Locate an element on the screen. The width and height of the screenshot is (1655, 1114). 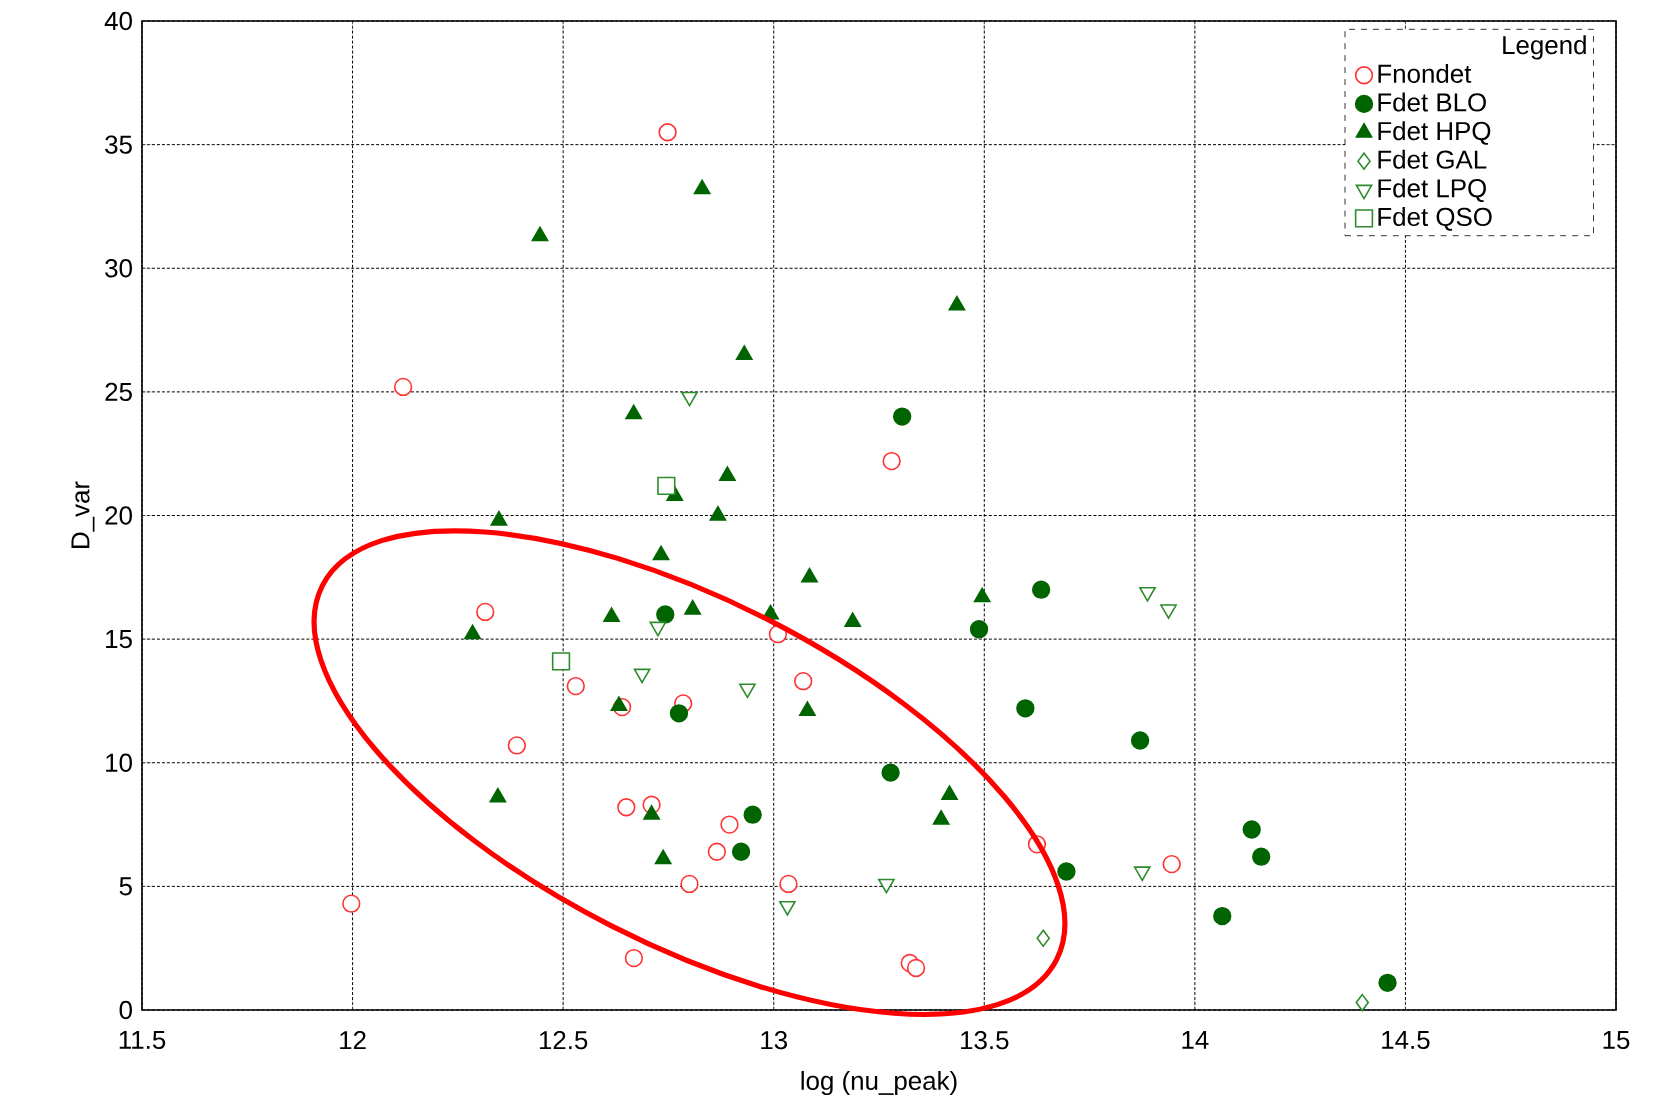
legend-label: Fdet QSO is located at coordinates (1435, 219).